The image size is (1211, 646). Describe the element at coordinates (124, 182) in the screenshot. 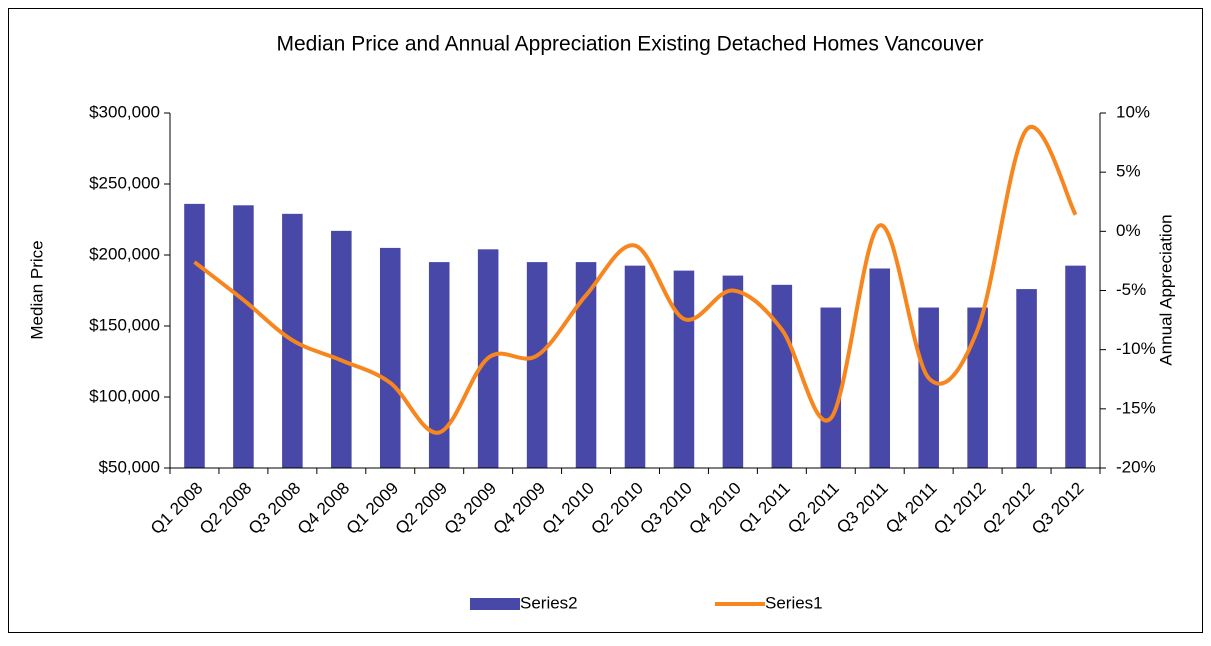

I see `y-tick-label: $250,000` at that location.